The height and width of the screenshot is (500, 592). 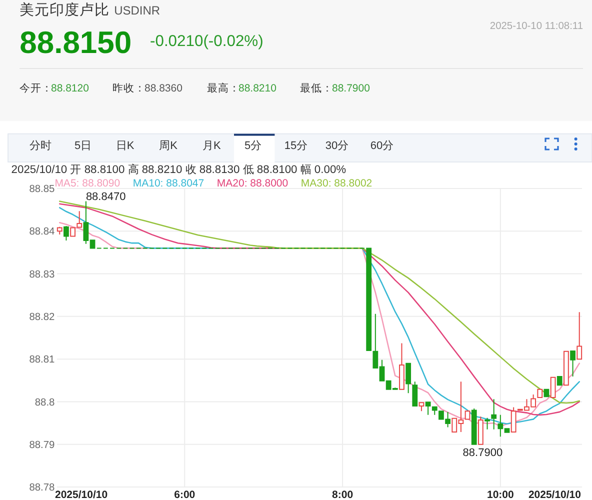 What do you see at coordinates (351, 88) in the screenshot?
I see `text: 88.7900` at bounding box center [351, 88].